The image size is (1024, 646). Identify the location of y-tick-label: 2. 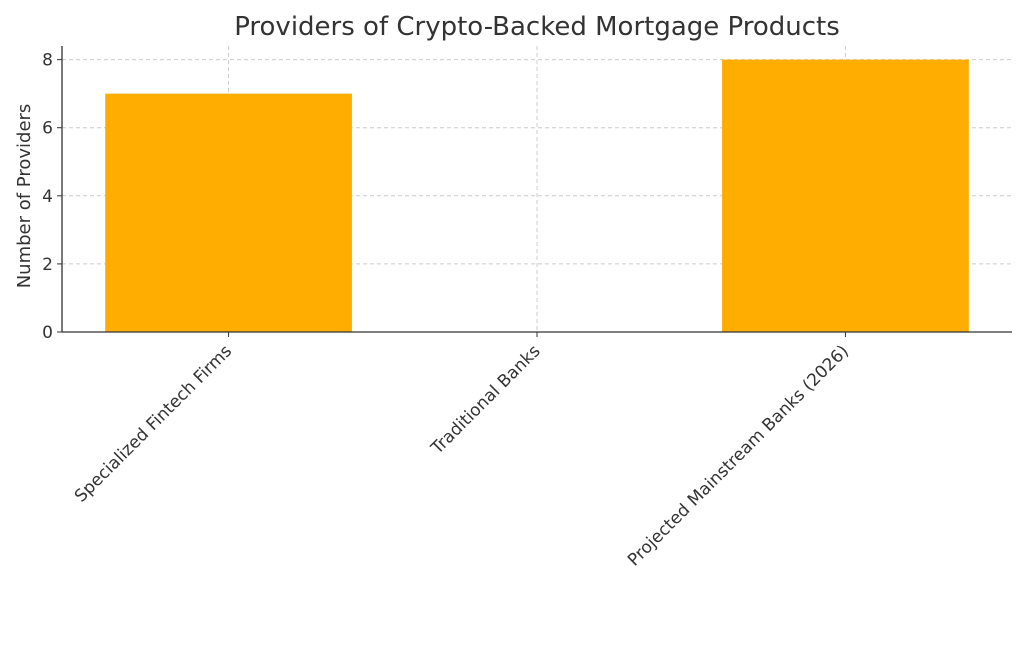
(47, 265).